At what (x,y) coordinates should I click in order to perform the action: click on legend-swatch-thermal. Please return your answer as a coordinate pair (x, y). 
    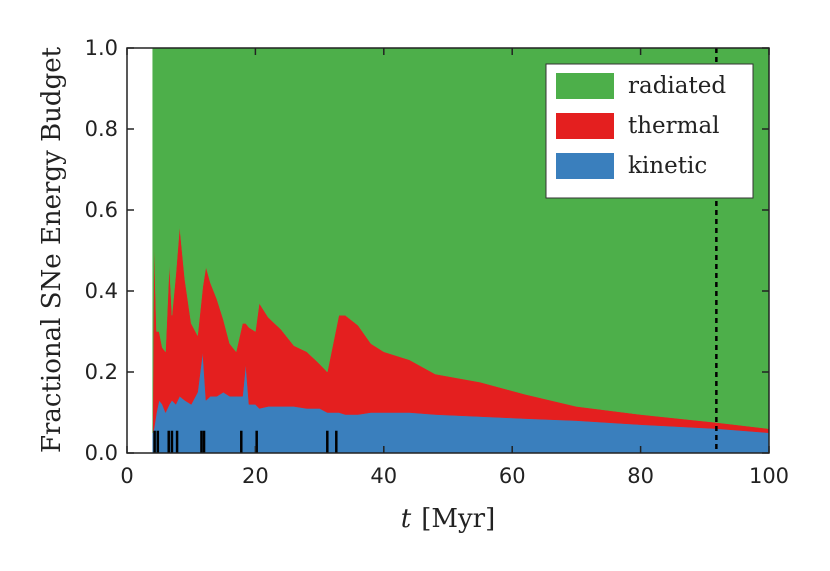
    Looking at the image, I should click on (585, 126).